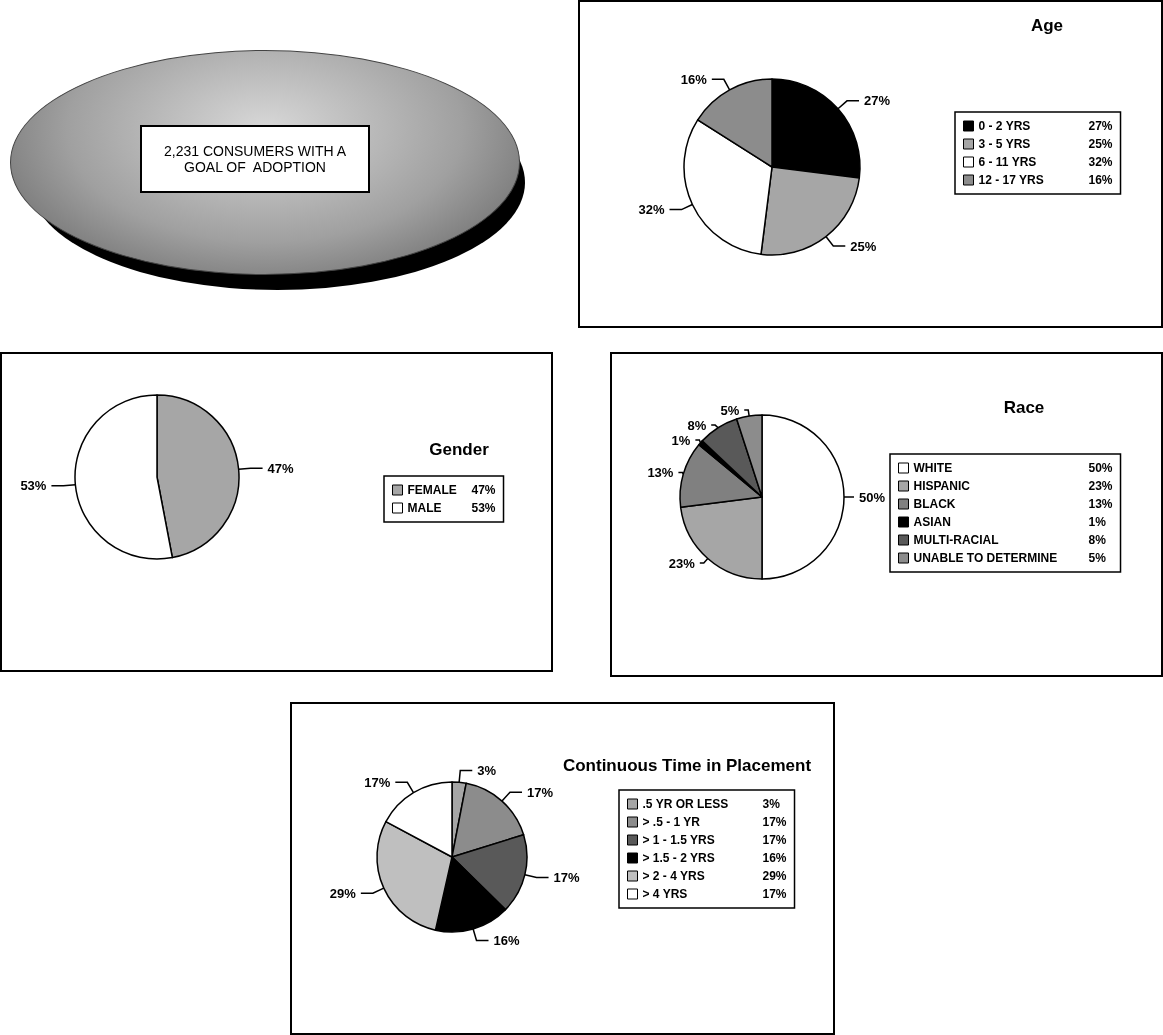  Describe the element at coordinates (877, 101) in the screenshot. I see `data-label: 27%` at that location.